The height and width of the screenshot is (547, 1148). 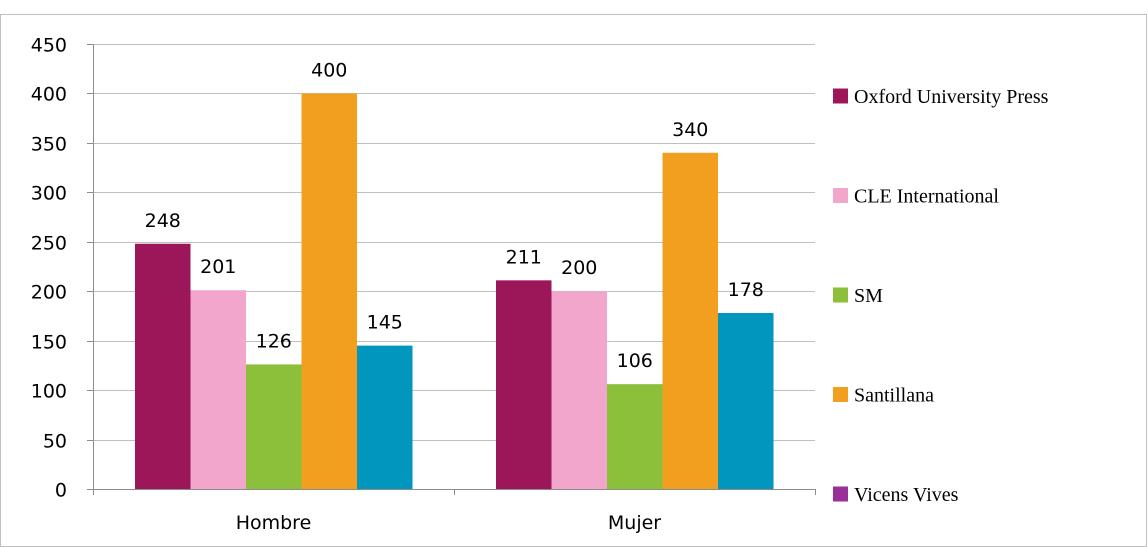 What do you see at coordinates (49, 145) in the screenshot?
I see `y-tick-label: 350` at bounding box center [49, 145].